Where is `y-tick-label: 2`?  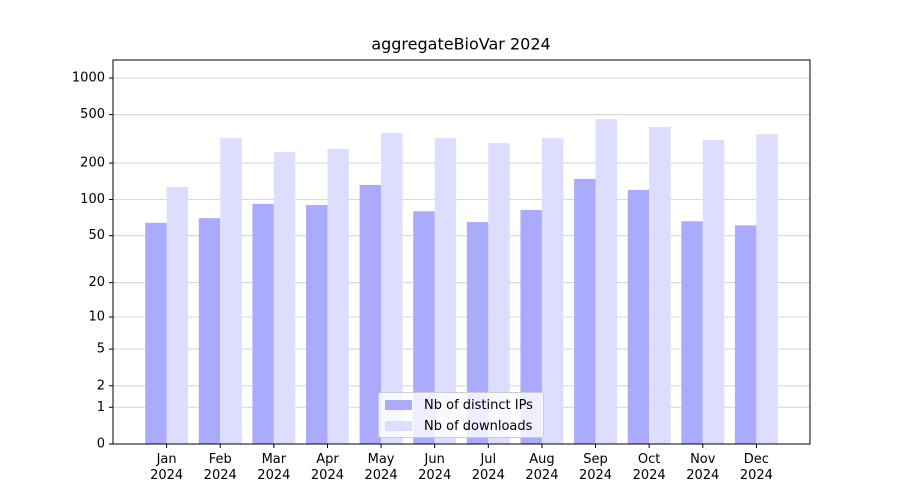 y-tick-label: 2 is located at coordinates (101, 385).